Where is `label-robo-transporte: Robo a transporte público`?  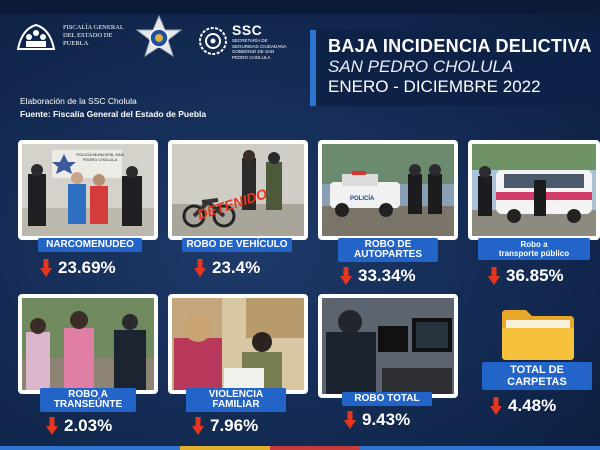
label-robo-transporte: Robo a transporte público is located at coordinates (534, 249).